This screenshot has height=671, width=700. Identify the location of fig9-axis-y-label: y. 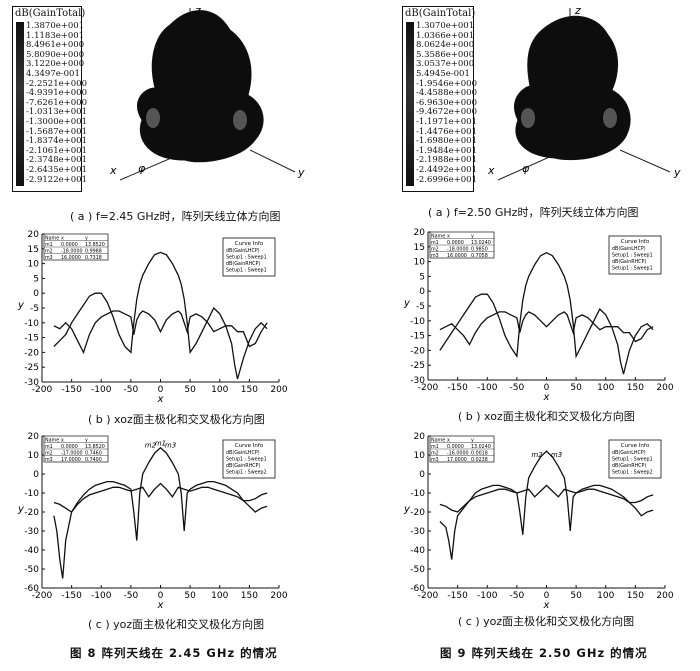
(677, 172).